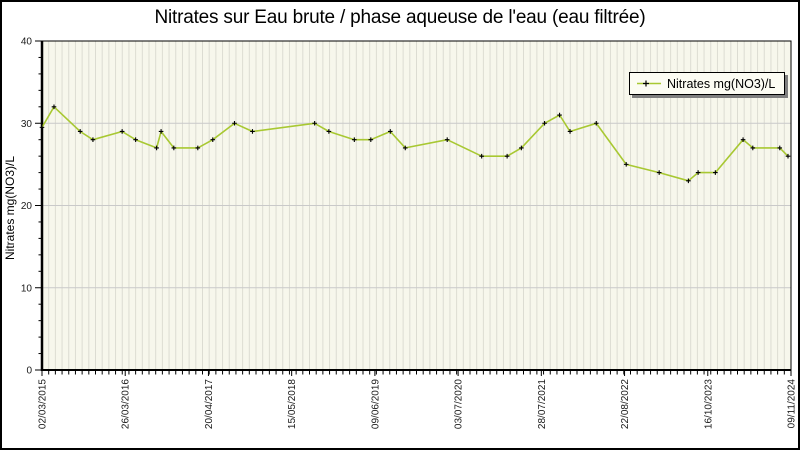 The height and width of the screenshot is (450, 800). Describe the element at coordinates (416, 372) in the screenshot. I see `x-ticks` at that location.